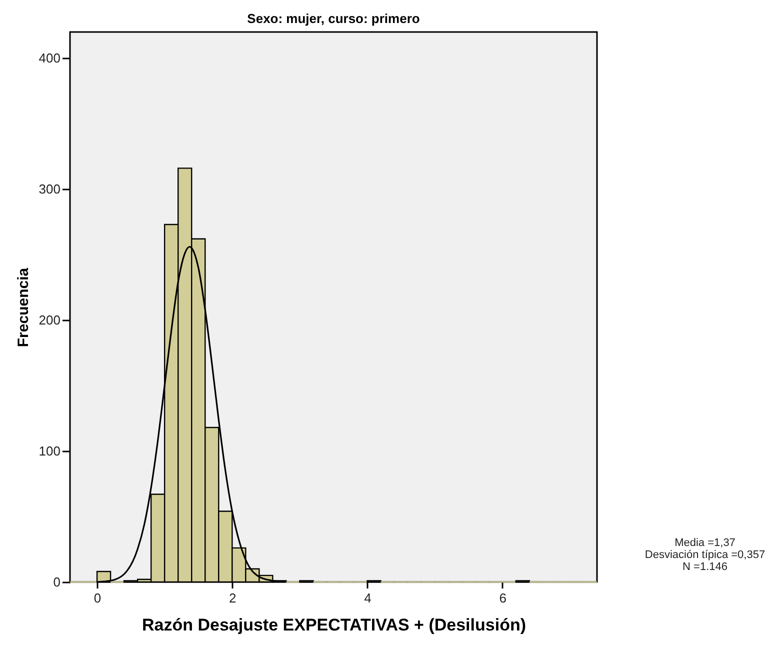 This screenshot has height=663, width=779. What do you see at coordinates (56, 582) in the screenshot?
I see `y-tick-label: 0` at bounding box center [56, 582].